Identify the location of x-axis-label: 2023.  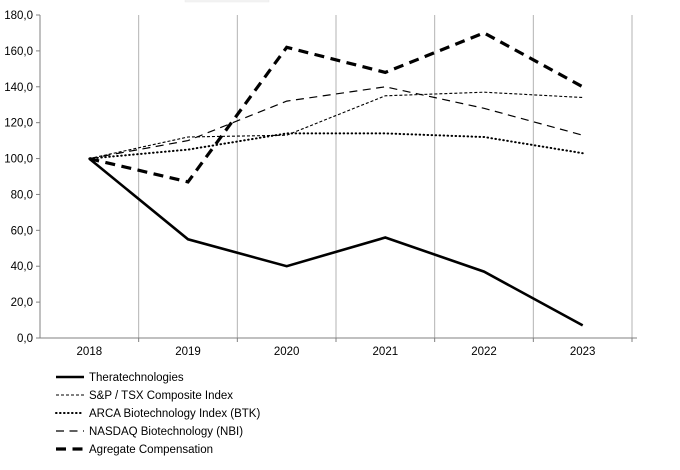
(583, 352).